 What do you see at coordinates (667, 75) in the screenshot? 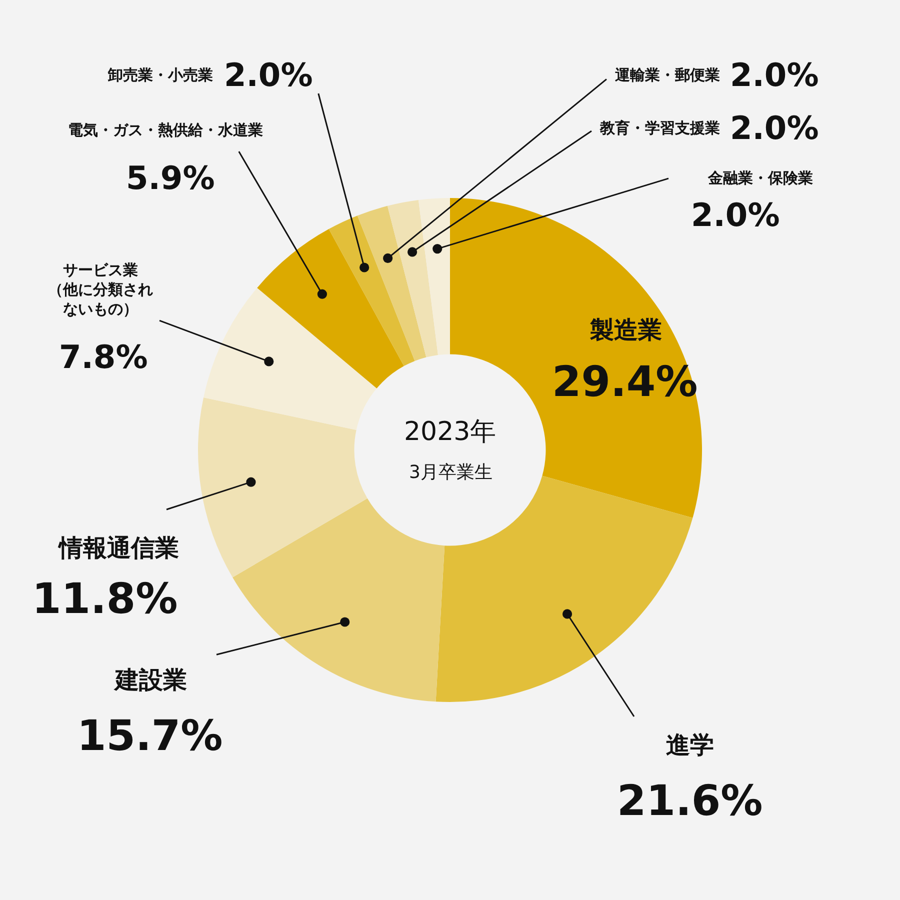
I see `slice-label: 運輸業・郵便業` at bounding box center [667, 75].